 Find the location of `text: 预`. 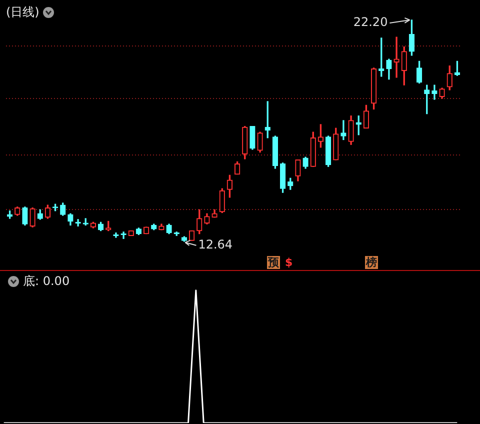

text: 预 is located at coordinates (273, 262).